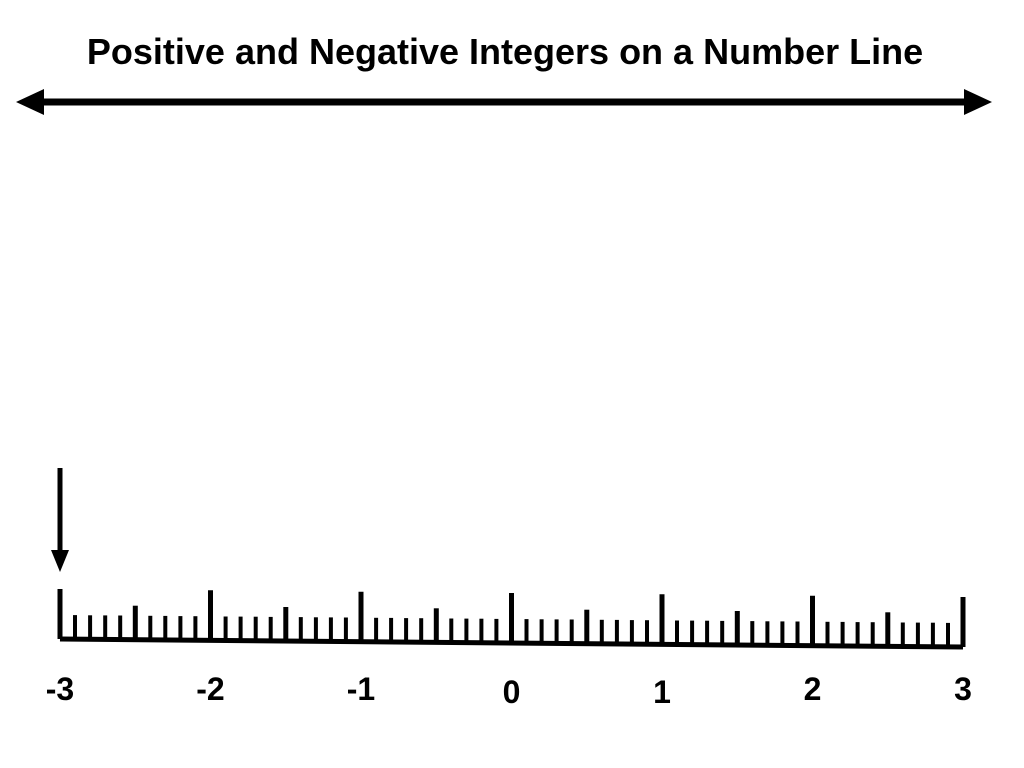  What do you see at coordinates (813, 689) in the screenshot?
I see `tick-label: 2` at bounding box center [813, 689].